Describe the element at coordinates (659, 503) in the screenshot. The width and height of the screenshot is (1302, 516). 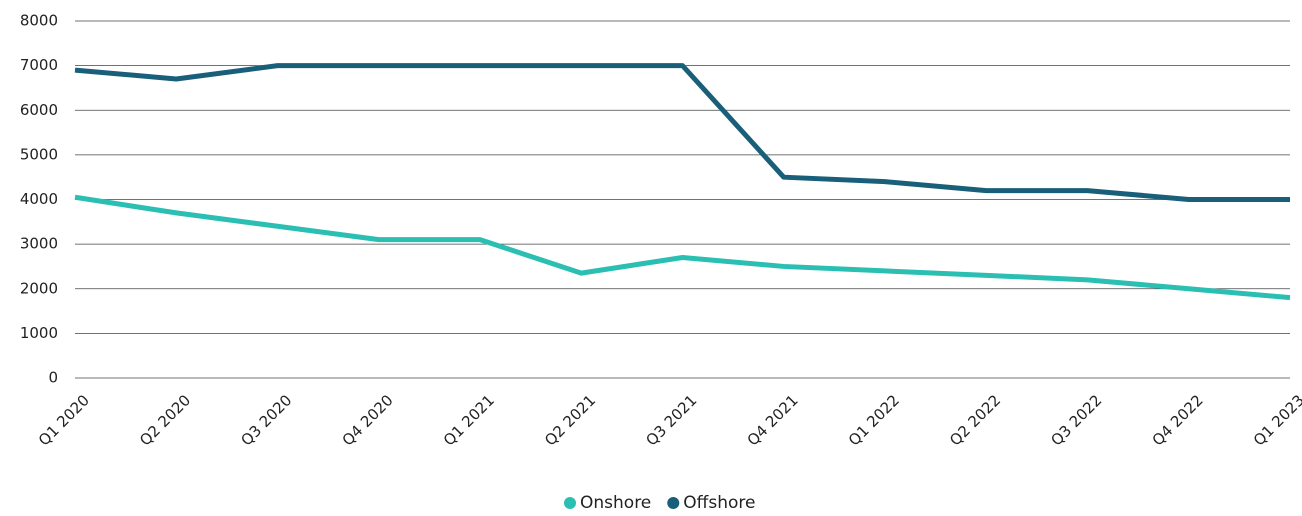
I see `legend: Onshore Offshore` at that location.